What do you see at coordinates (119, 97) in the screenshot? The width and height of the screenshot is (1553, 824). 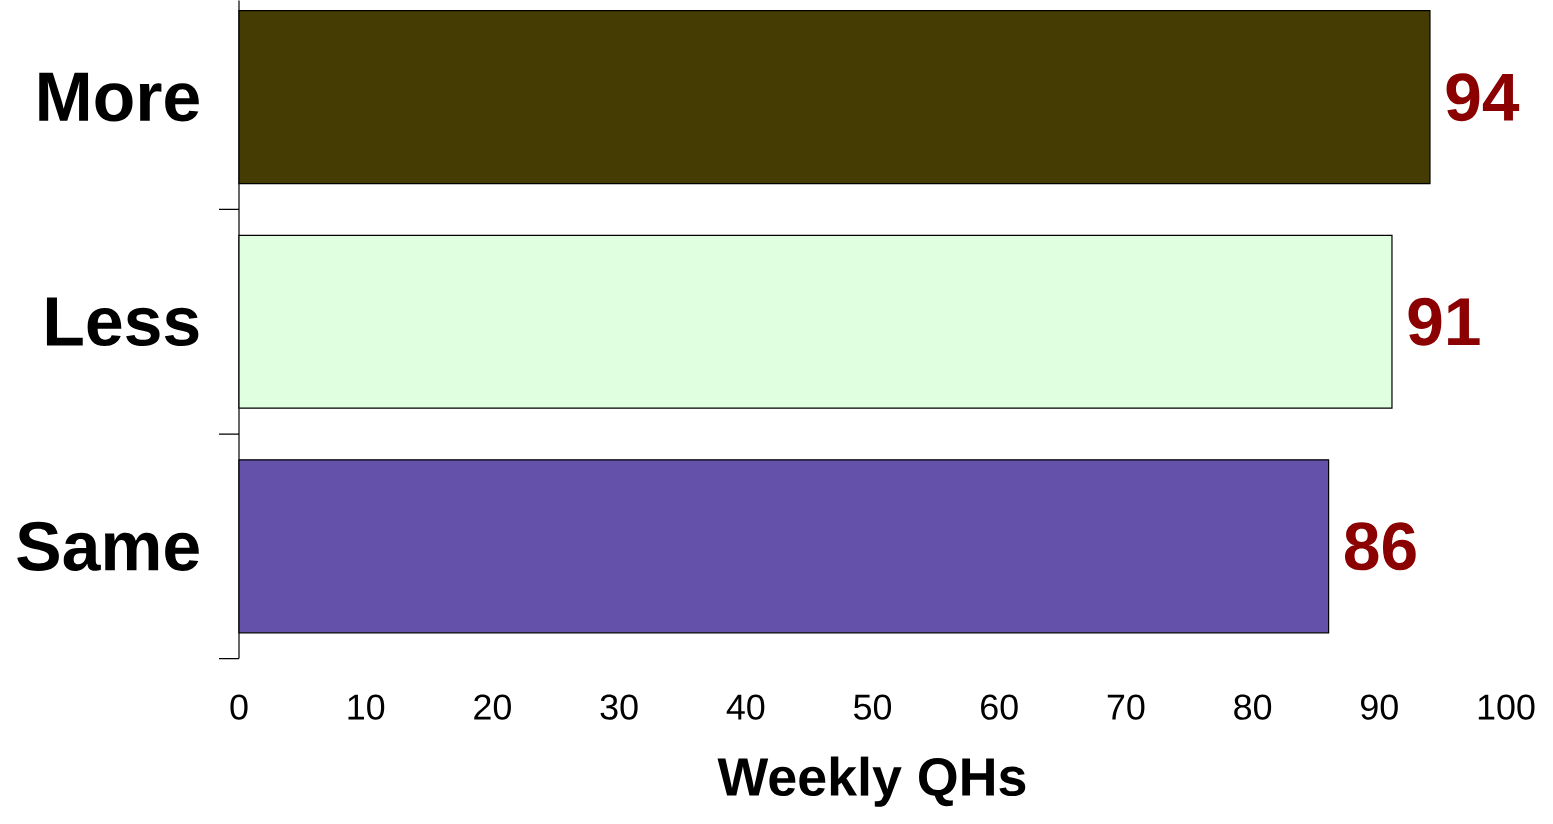 I see `y-tick-label: More` at bounding box center [119, 97].